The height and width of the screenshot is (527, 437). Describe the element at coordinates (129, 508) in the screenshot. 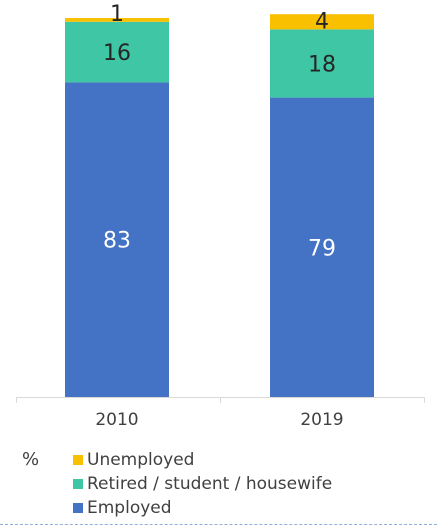

I see `legend-label: Employed` at that location.